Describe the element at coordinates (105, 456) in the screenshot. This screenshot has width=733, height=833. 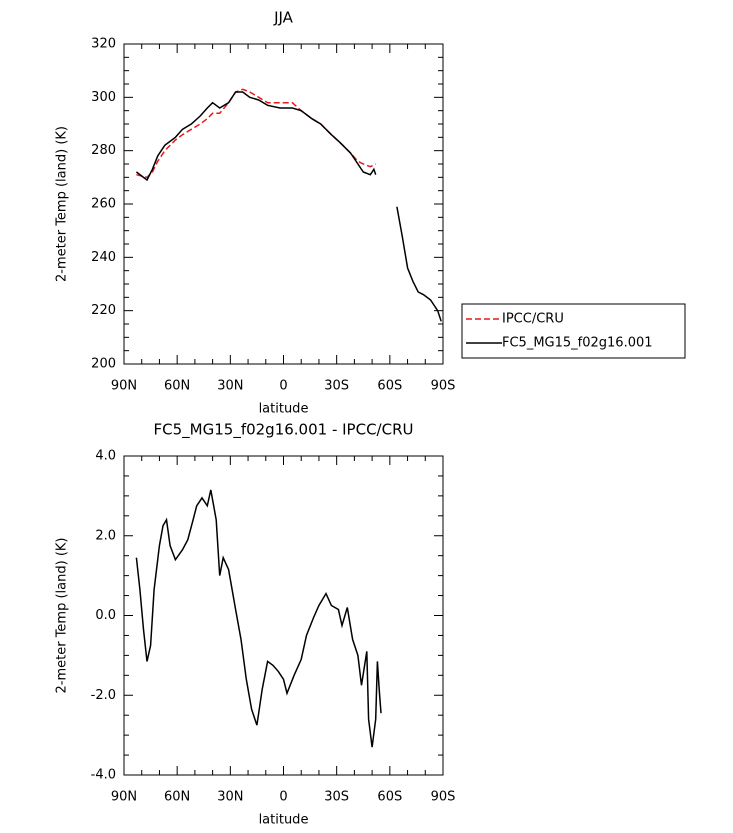
I see `y-tick-label: 4.0` at that location.